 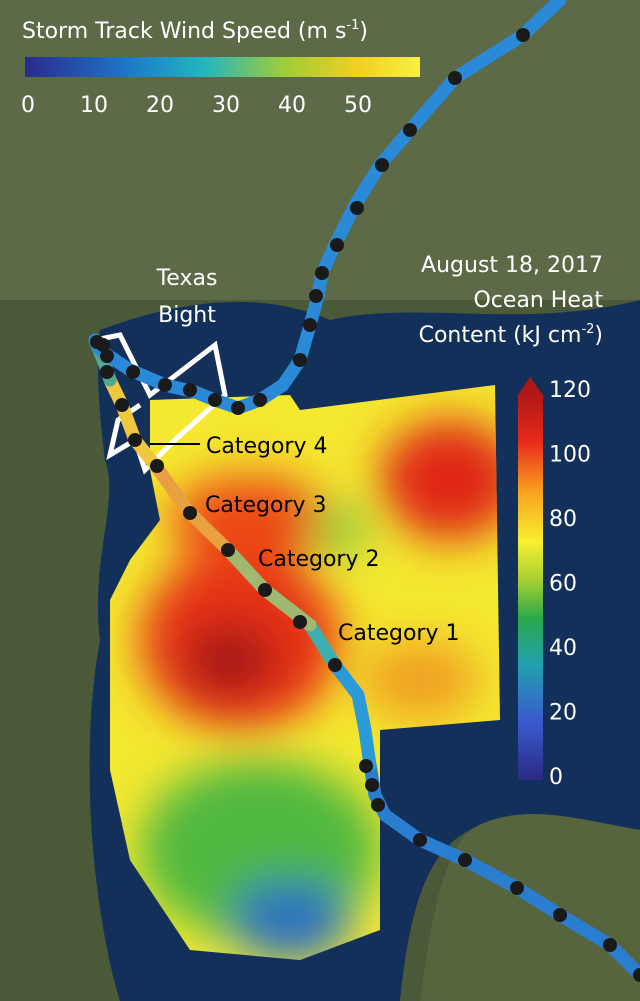 I want to click on colorbar-arrow, so click(x=530, y=386).